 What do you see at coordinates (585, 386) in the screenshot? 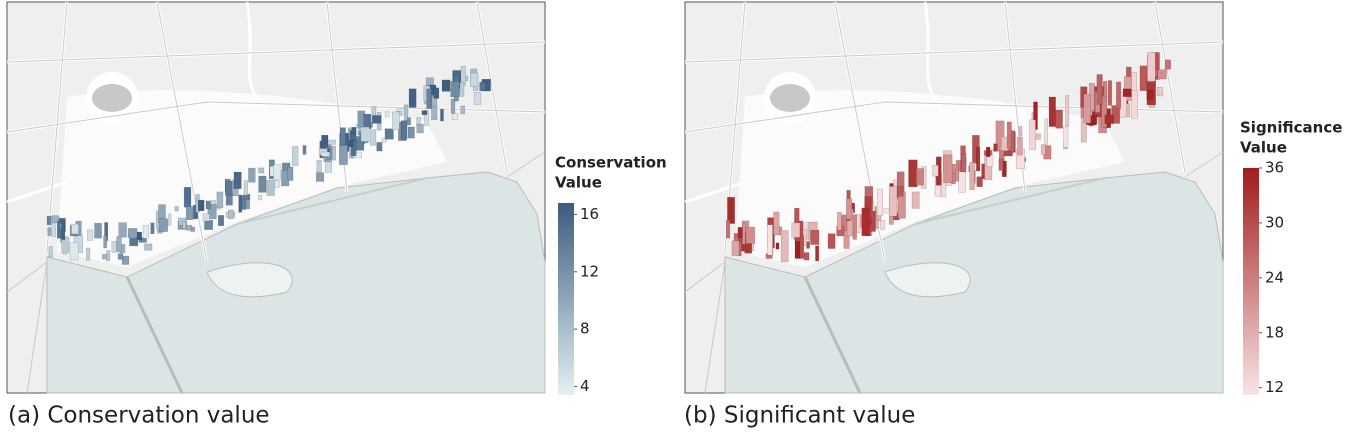
I see `colorbar-tick-label: 4` at bounding box center [585, 386].